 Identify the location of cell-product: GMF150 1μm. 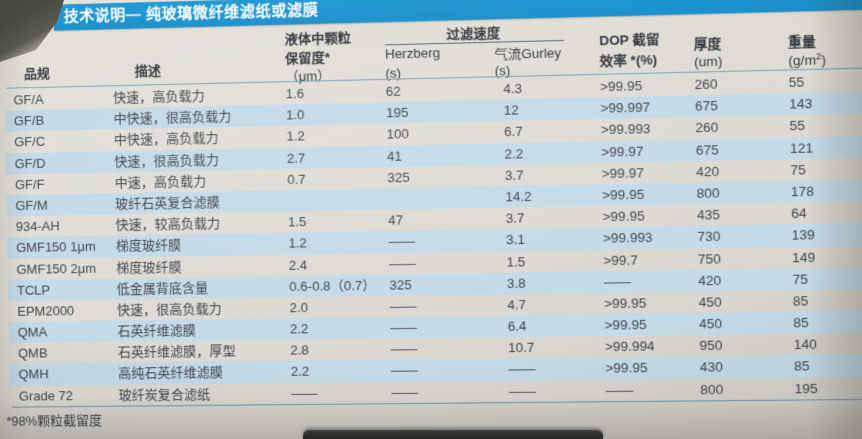
(56, 247).